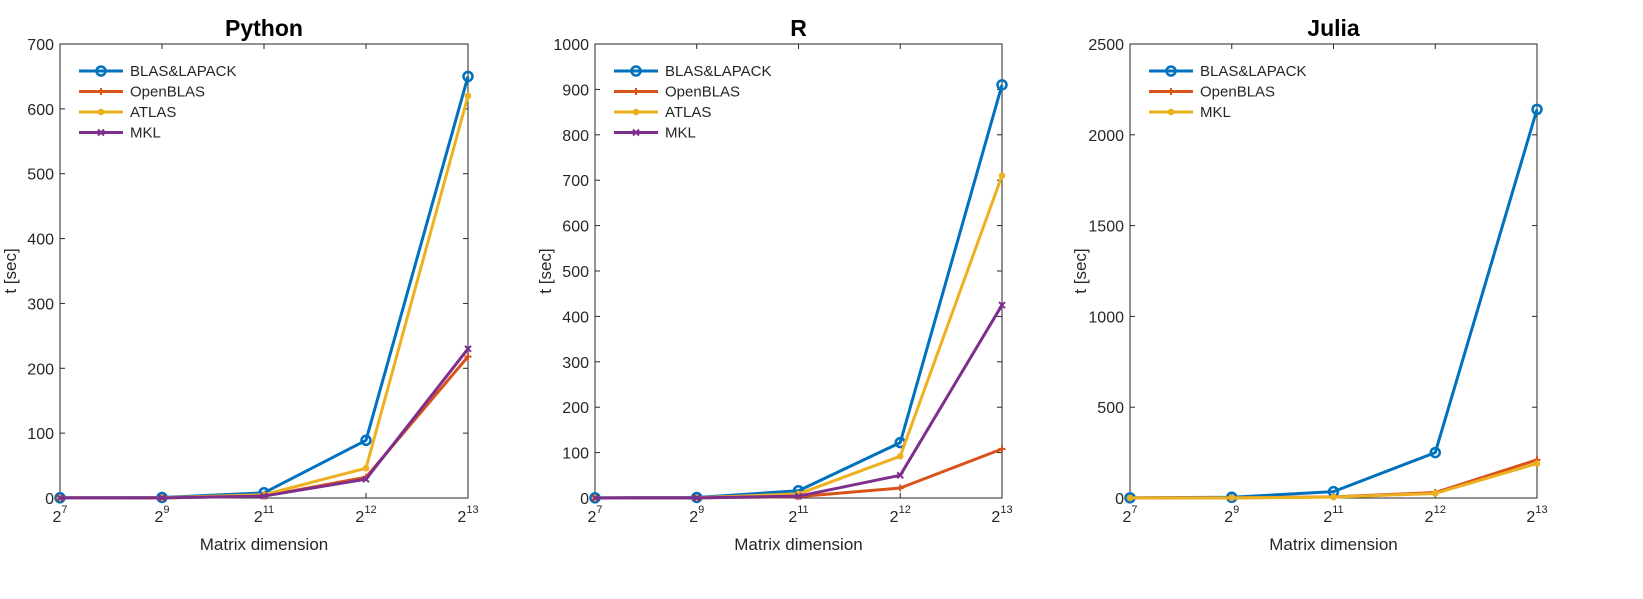 The image size is (1643, 599). I want to click on y-tick-label: 300, so click(40, 304).